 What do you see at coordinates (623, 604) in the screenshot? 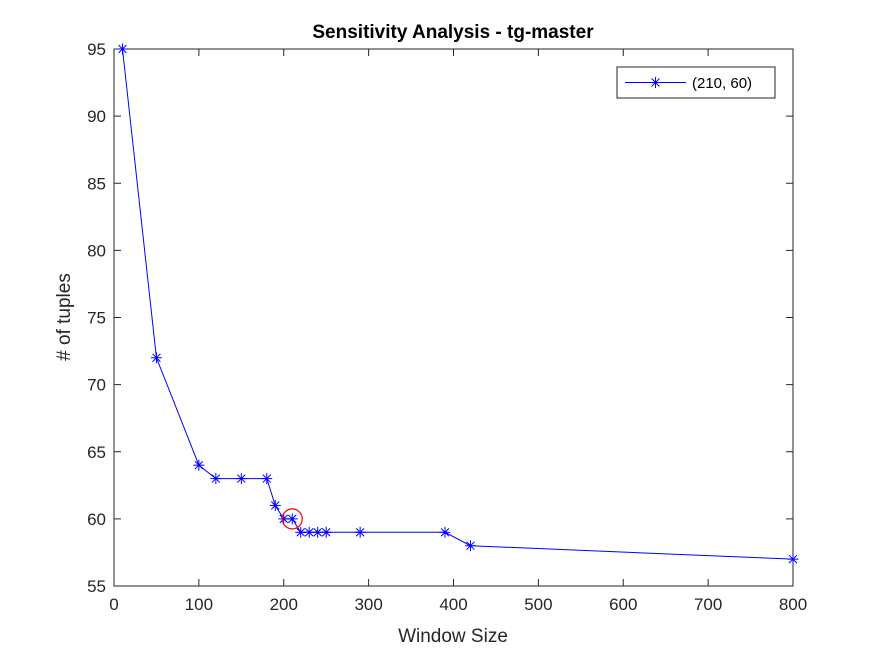
I see `x-tick-label: 600` at bounding box center [623, 604].